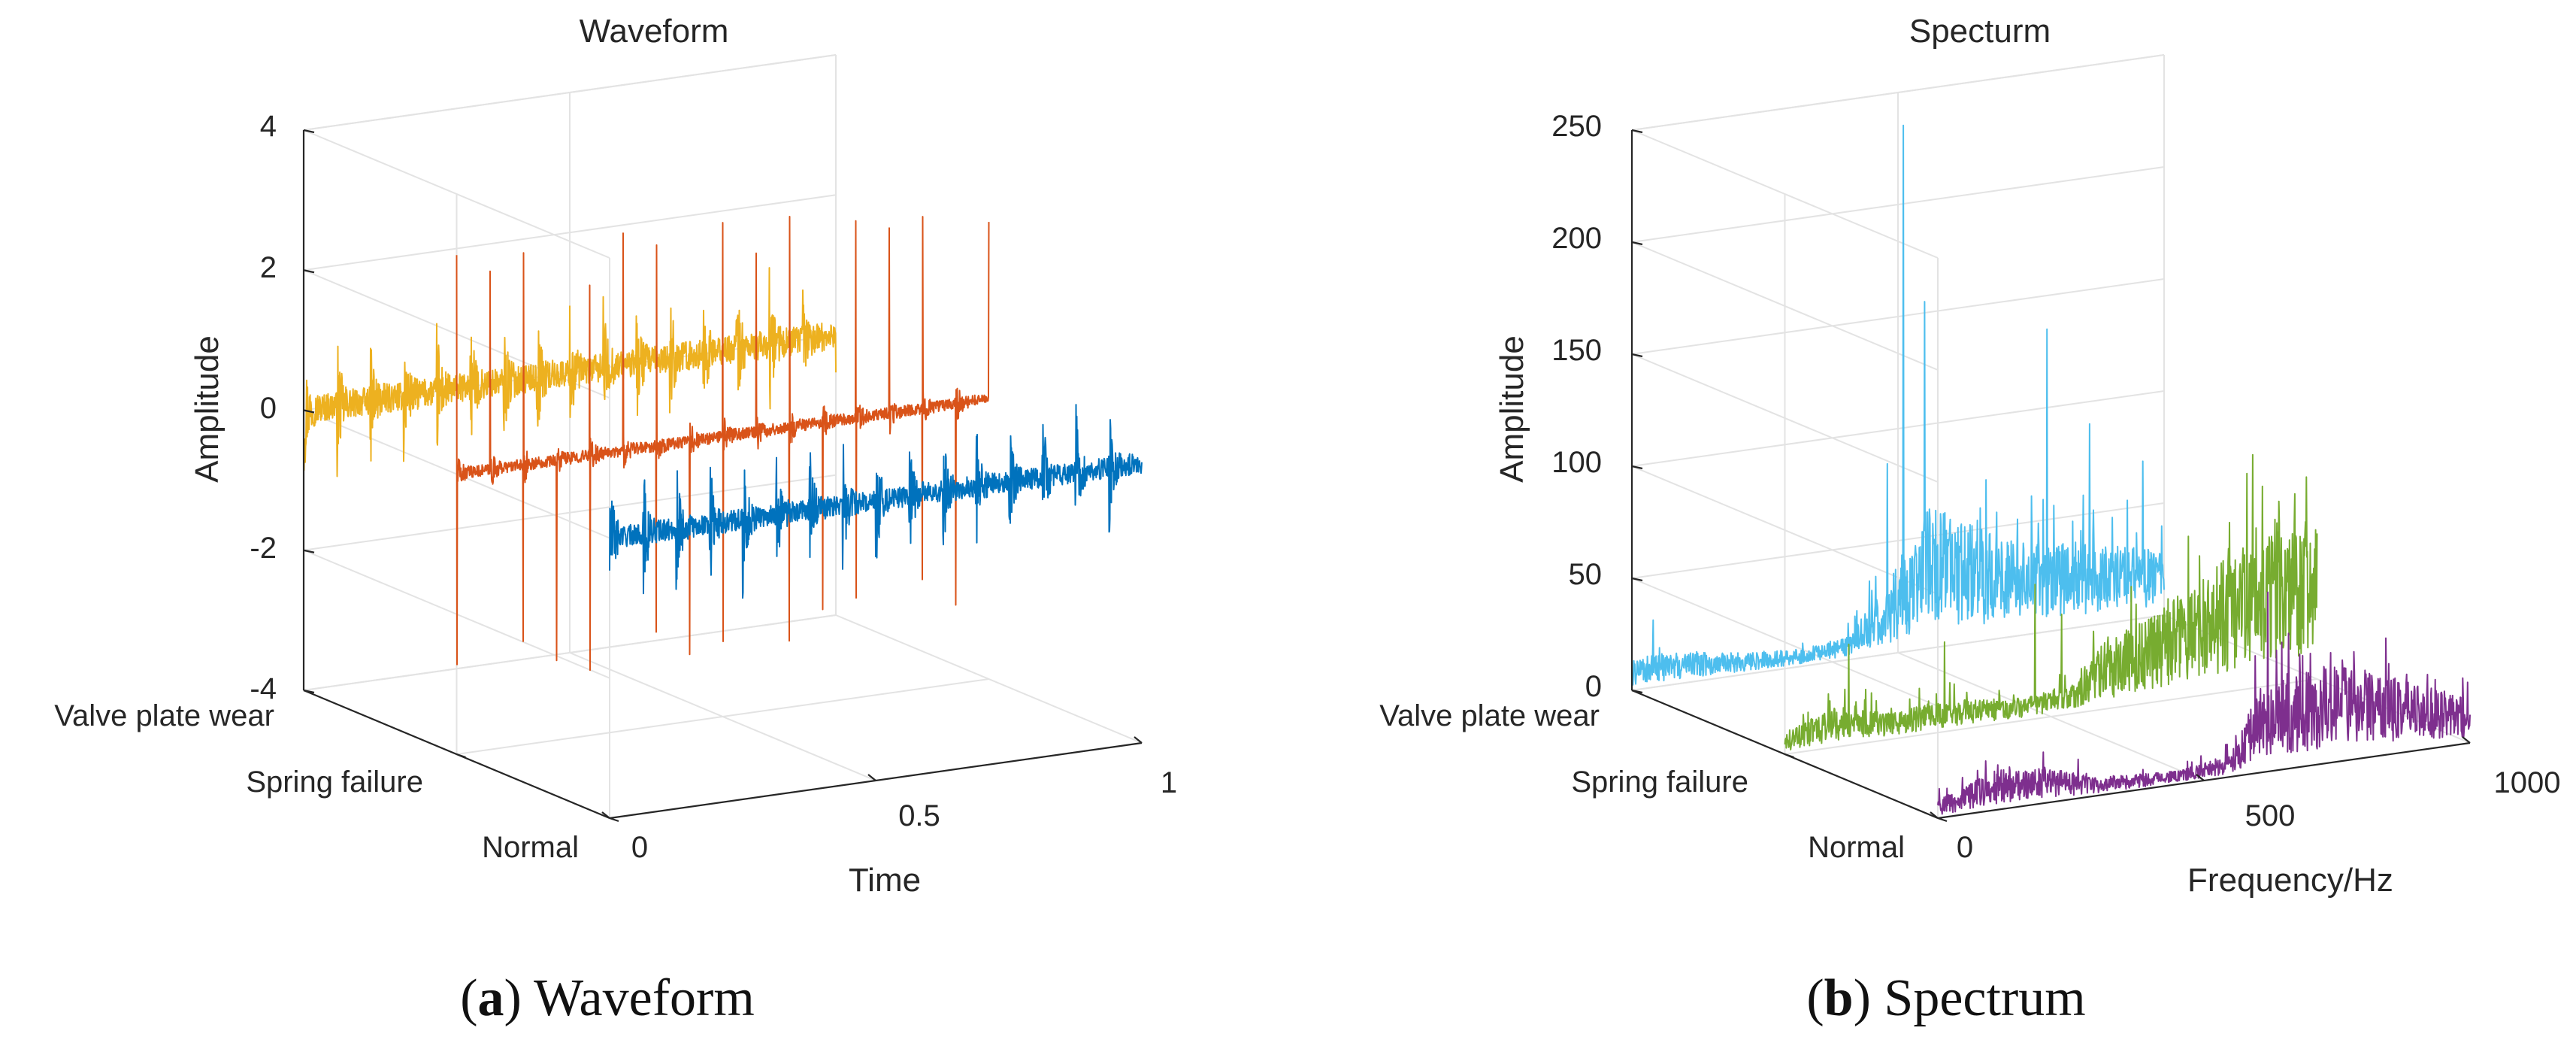 Image resolution: width=2576 pixels, height=1049 pixels. What do you see at coordinates (1576, 238) in the screenshot?
I see `spectrum-z-tick-label: 200` at bounding box center [1576, 238].